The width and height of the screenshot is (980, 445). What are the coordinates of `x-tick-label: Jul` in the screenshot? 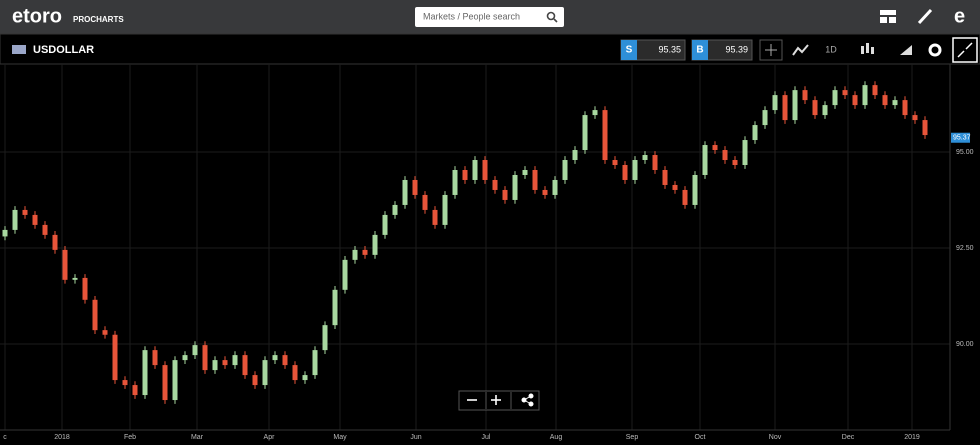 It's located at (486, 437).